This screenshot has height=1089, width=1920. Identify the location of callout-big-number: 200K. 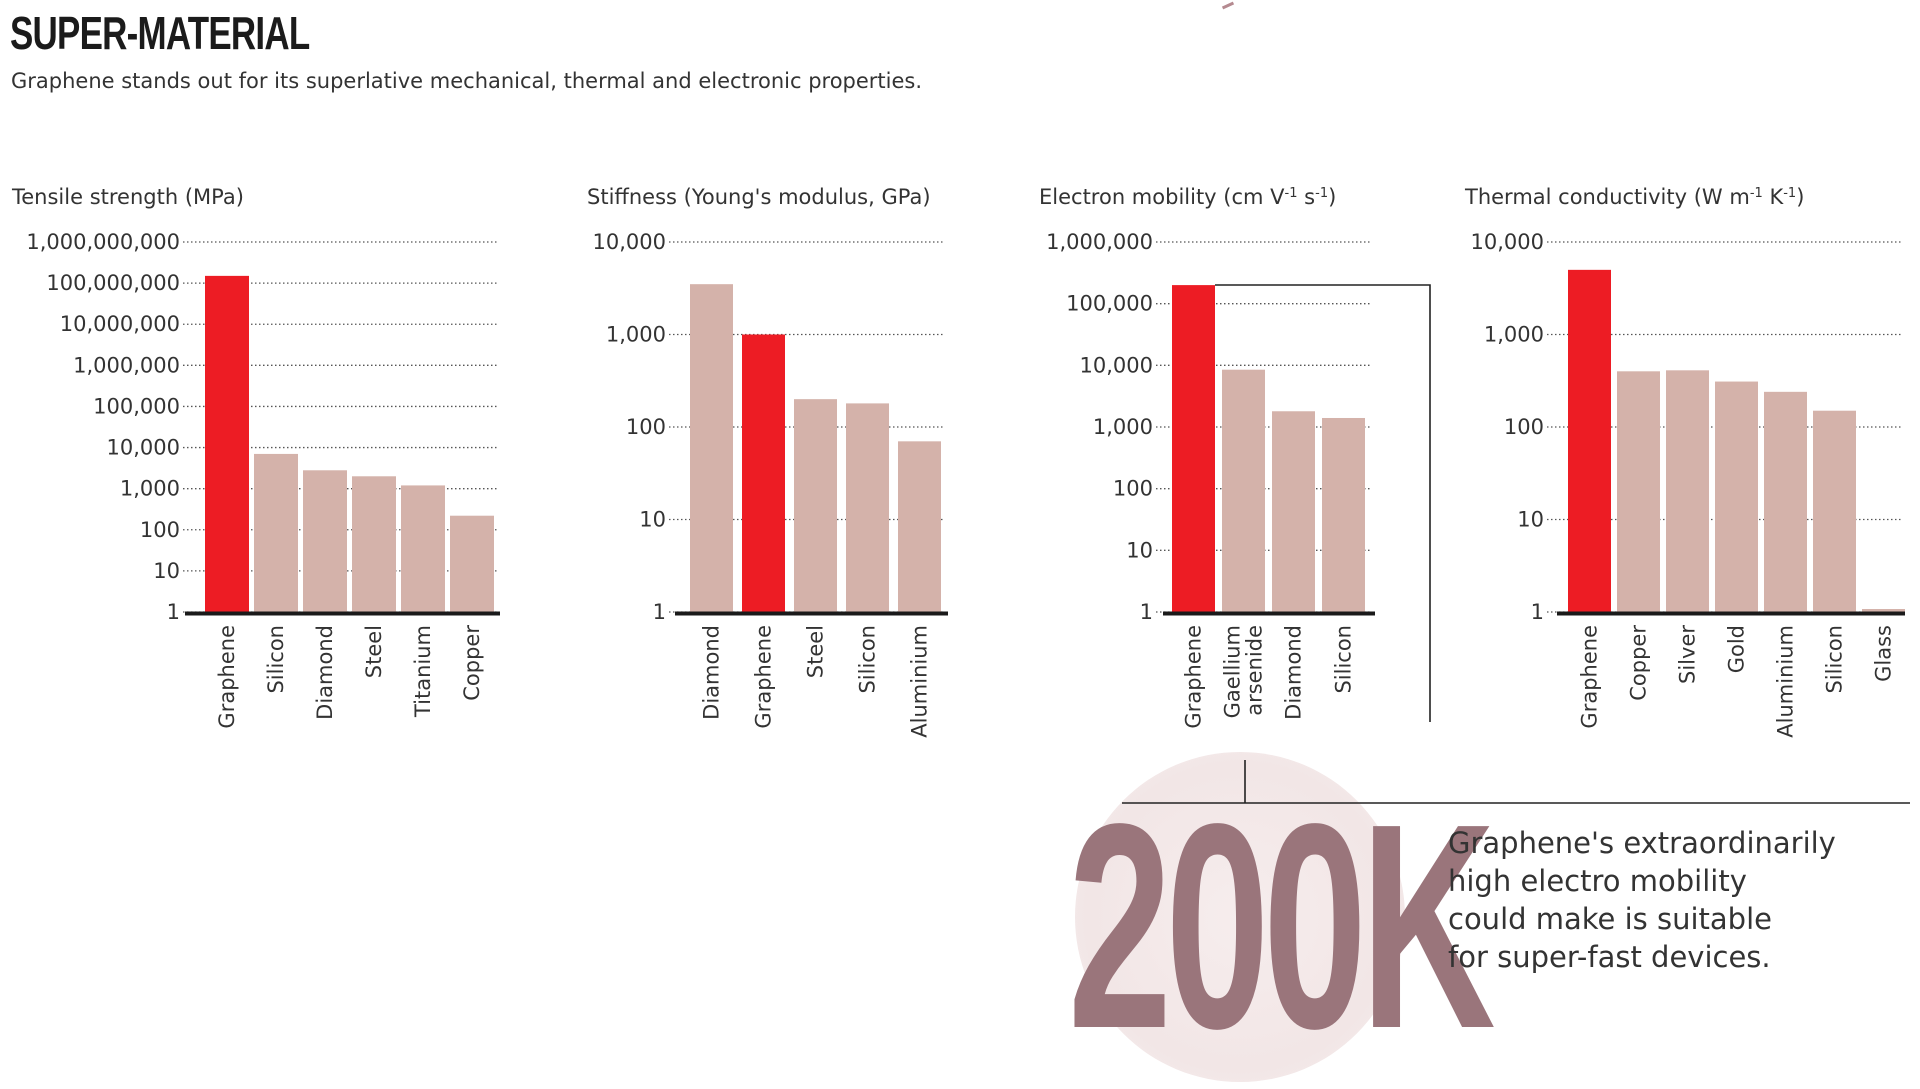
(1282, 926).